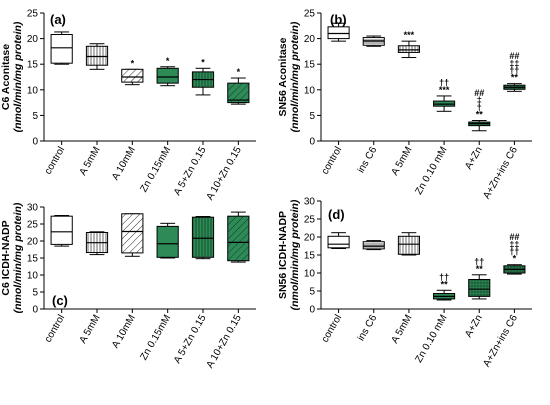 This screenshot has width=550, height=405. I want to click on x-tick-label: Zn 0.15mM, so click(155, 337).